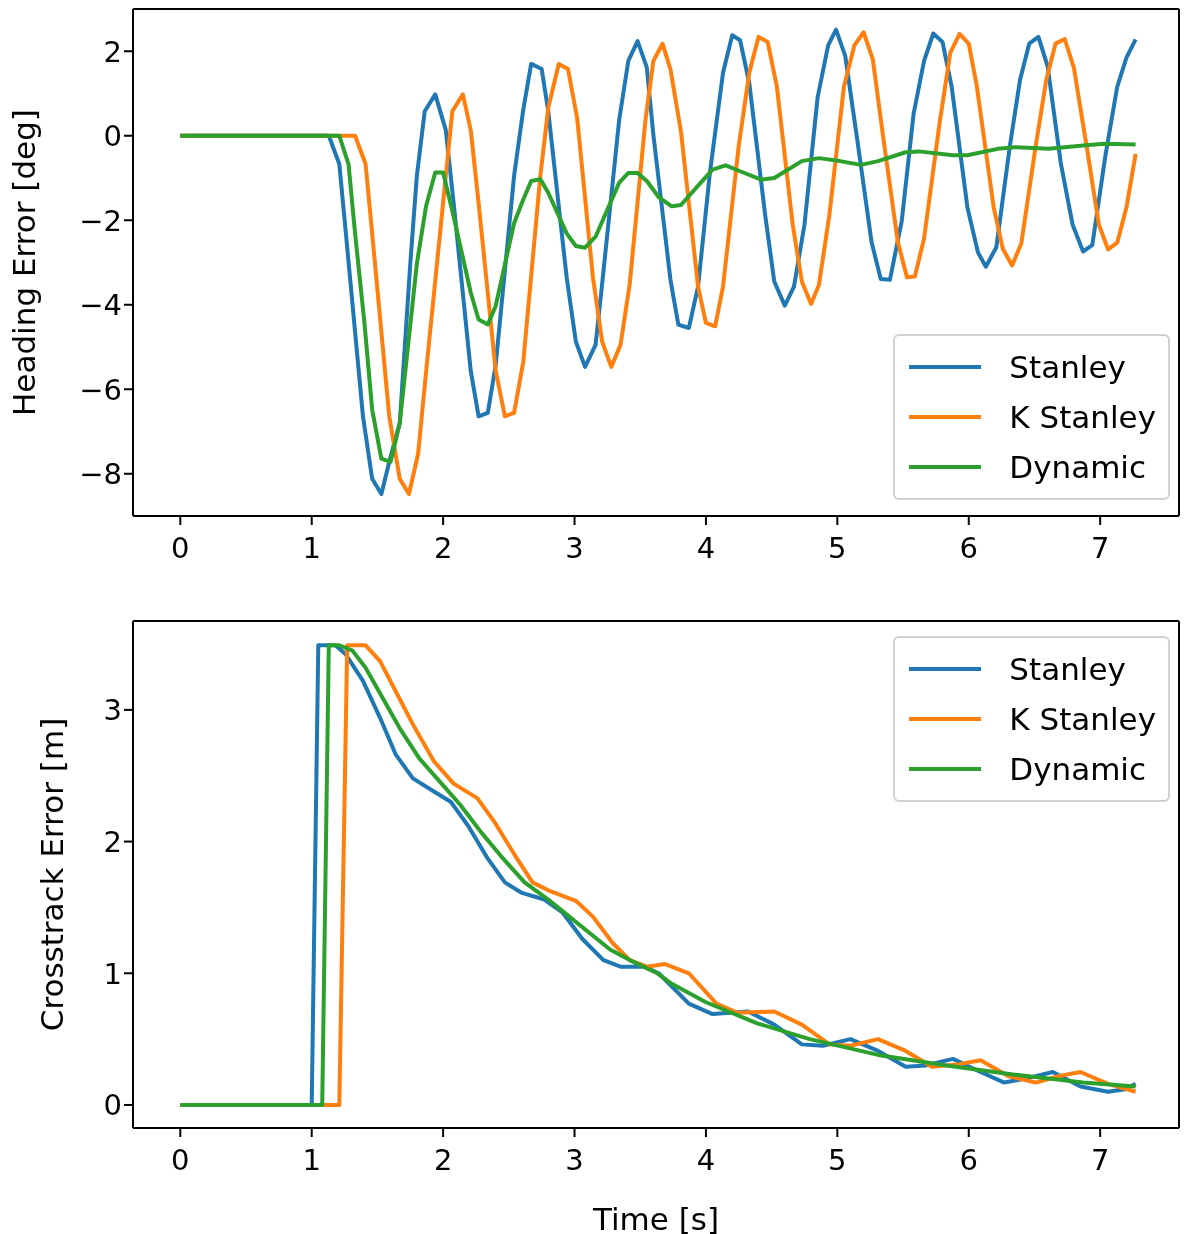 Image resolution: width=1187 pixels, height=1234 pixels. Describe the element at coordinates (100, 220) in the screenshot. I see `y-tick-label: −2` at that location.